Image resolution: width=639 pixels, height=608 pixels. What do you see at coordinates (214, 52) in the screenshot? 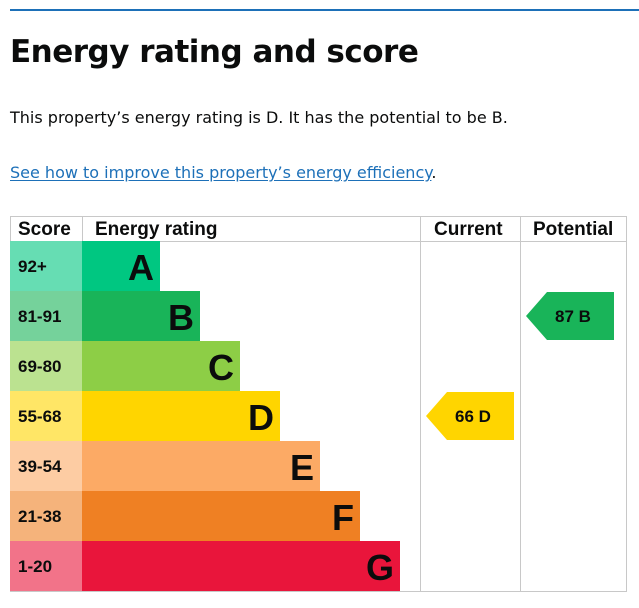
I see `page-title: Energy rating and score` at bounding box center [214, 52].